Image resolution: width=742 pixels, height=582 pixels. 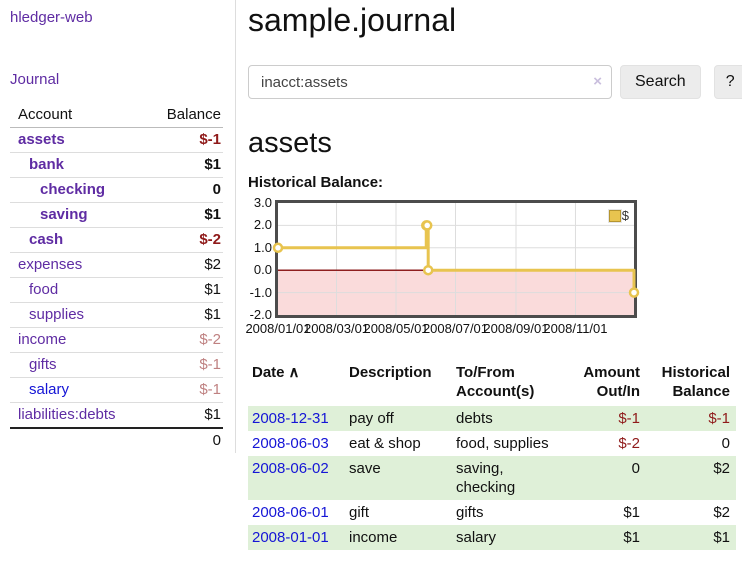 What do you see at coordinates (385, 443) in the screenshot?
I see `transaction-description: eat & shop` at bounding box center [385, 443].